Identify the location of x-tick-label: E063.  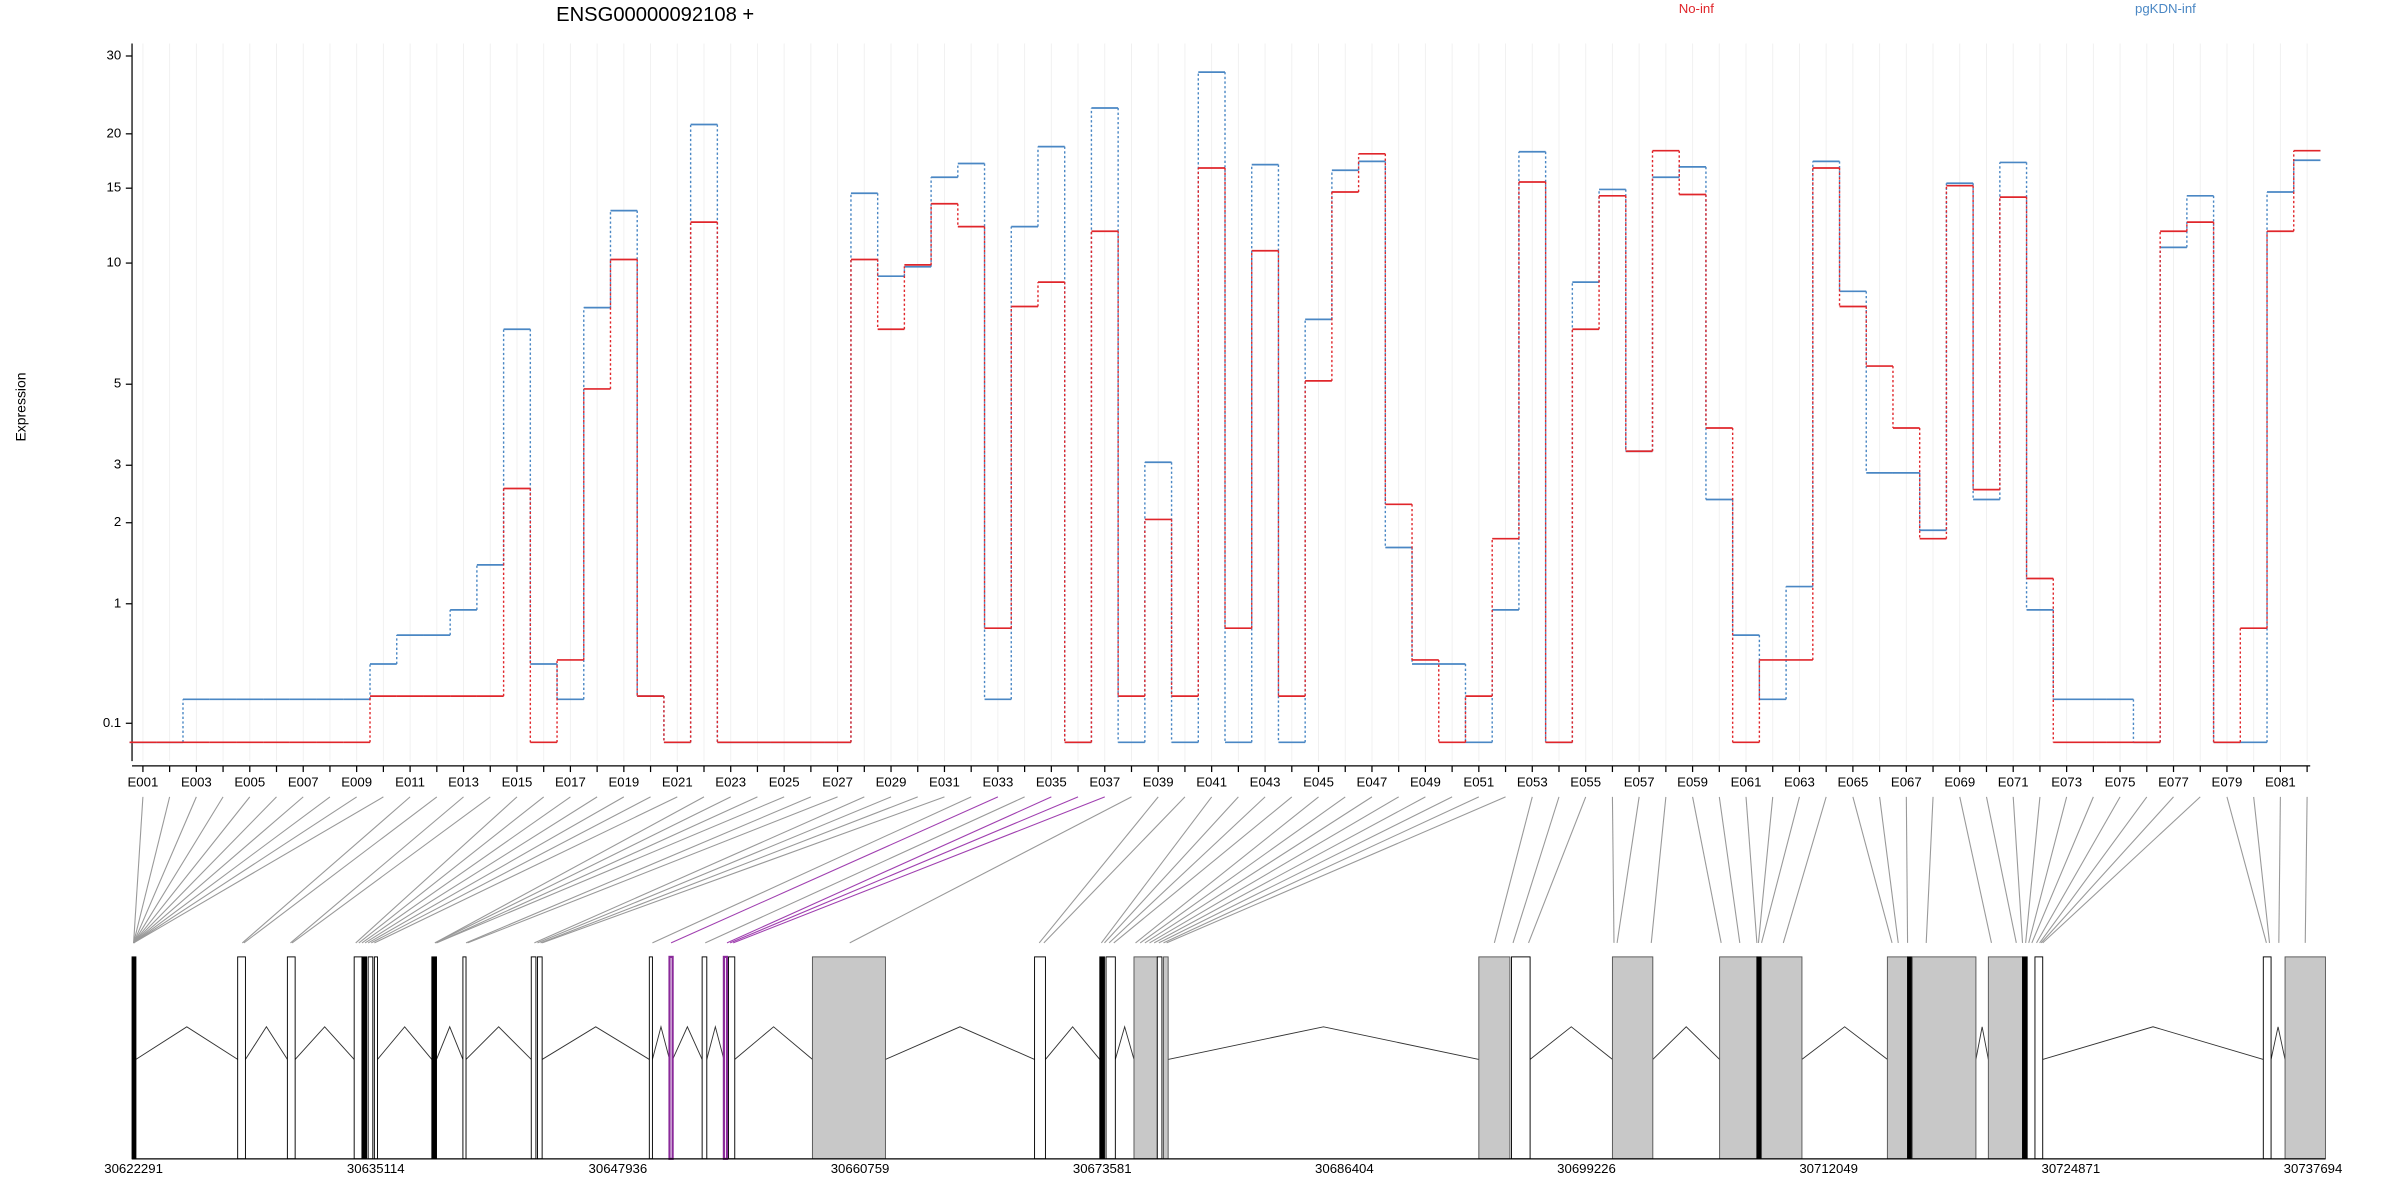
(1799, 781).